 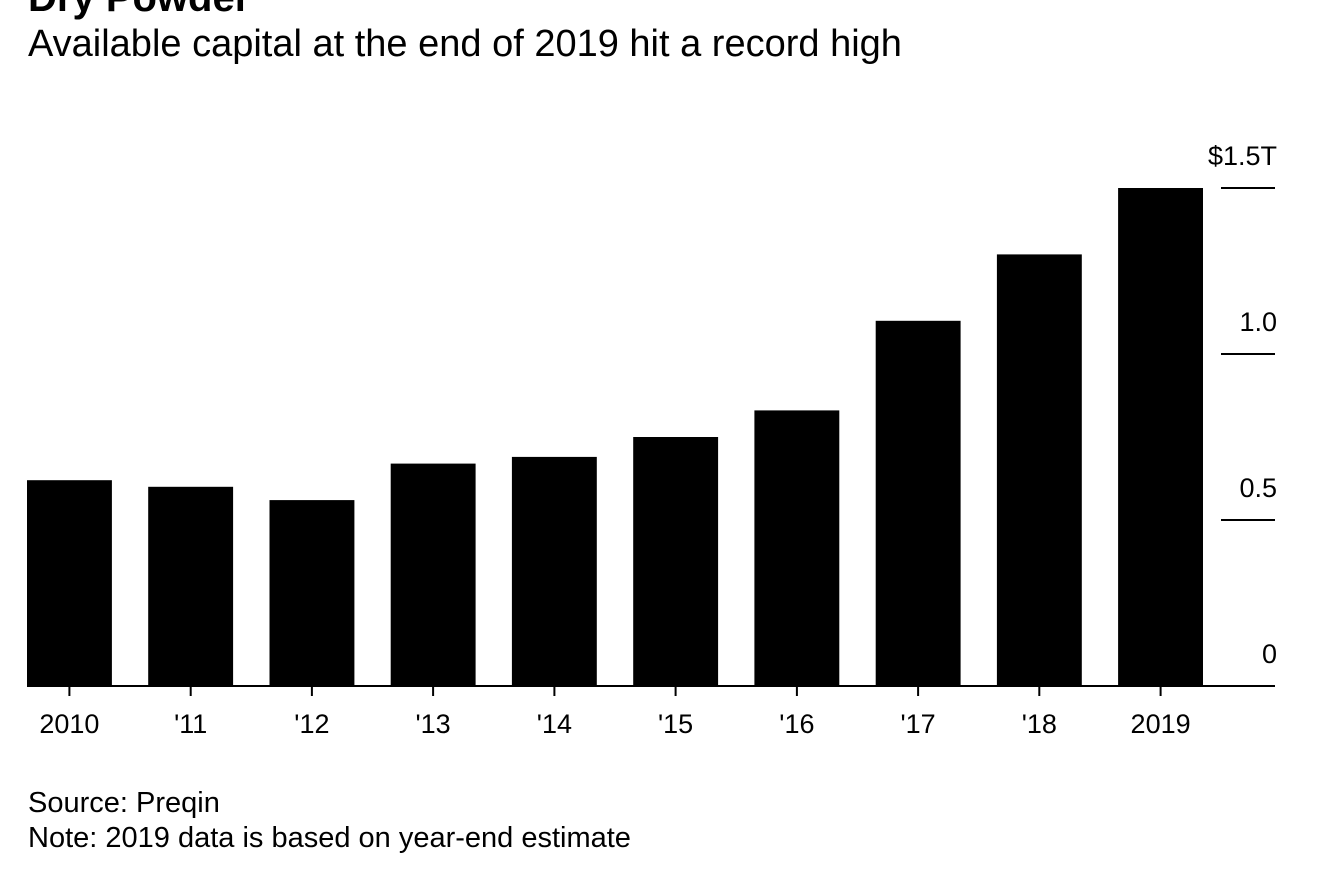 I want to click on x-tick-label-0: 2010, so click(x=69, y=724).